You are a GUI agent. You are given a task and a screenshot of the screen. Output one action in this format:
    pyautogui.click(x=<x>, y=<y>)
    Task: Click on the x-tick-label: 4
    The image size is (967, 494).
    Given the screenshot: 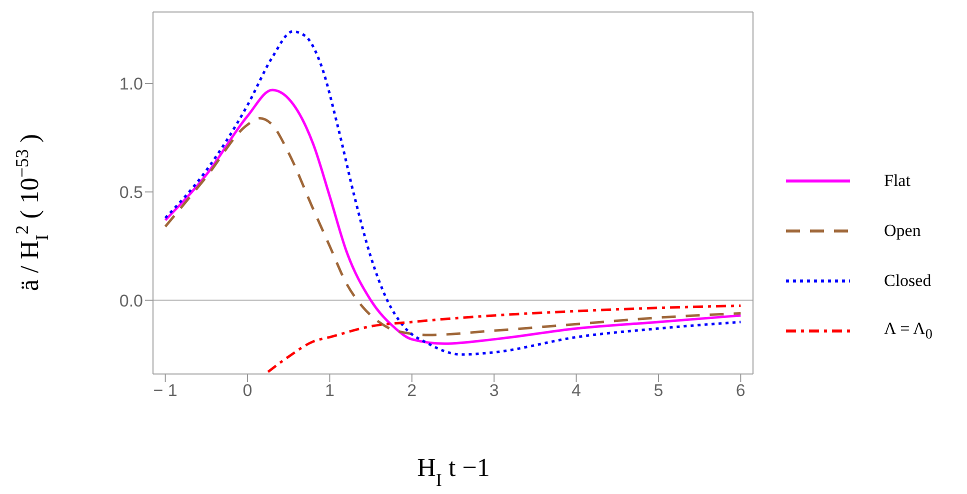 What is the action you would take?
    pyautogui.click(x=577, y=390)
    